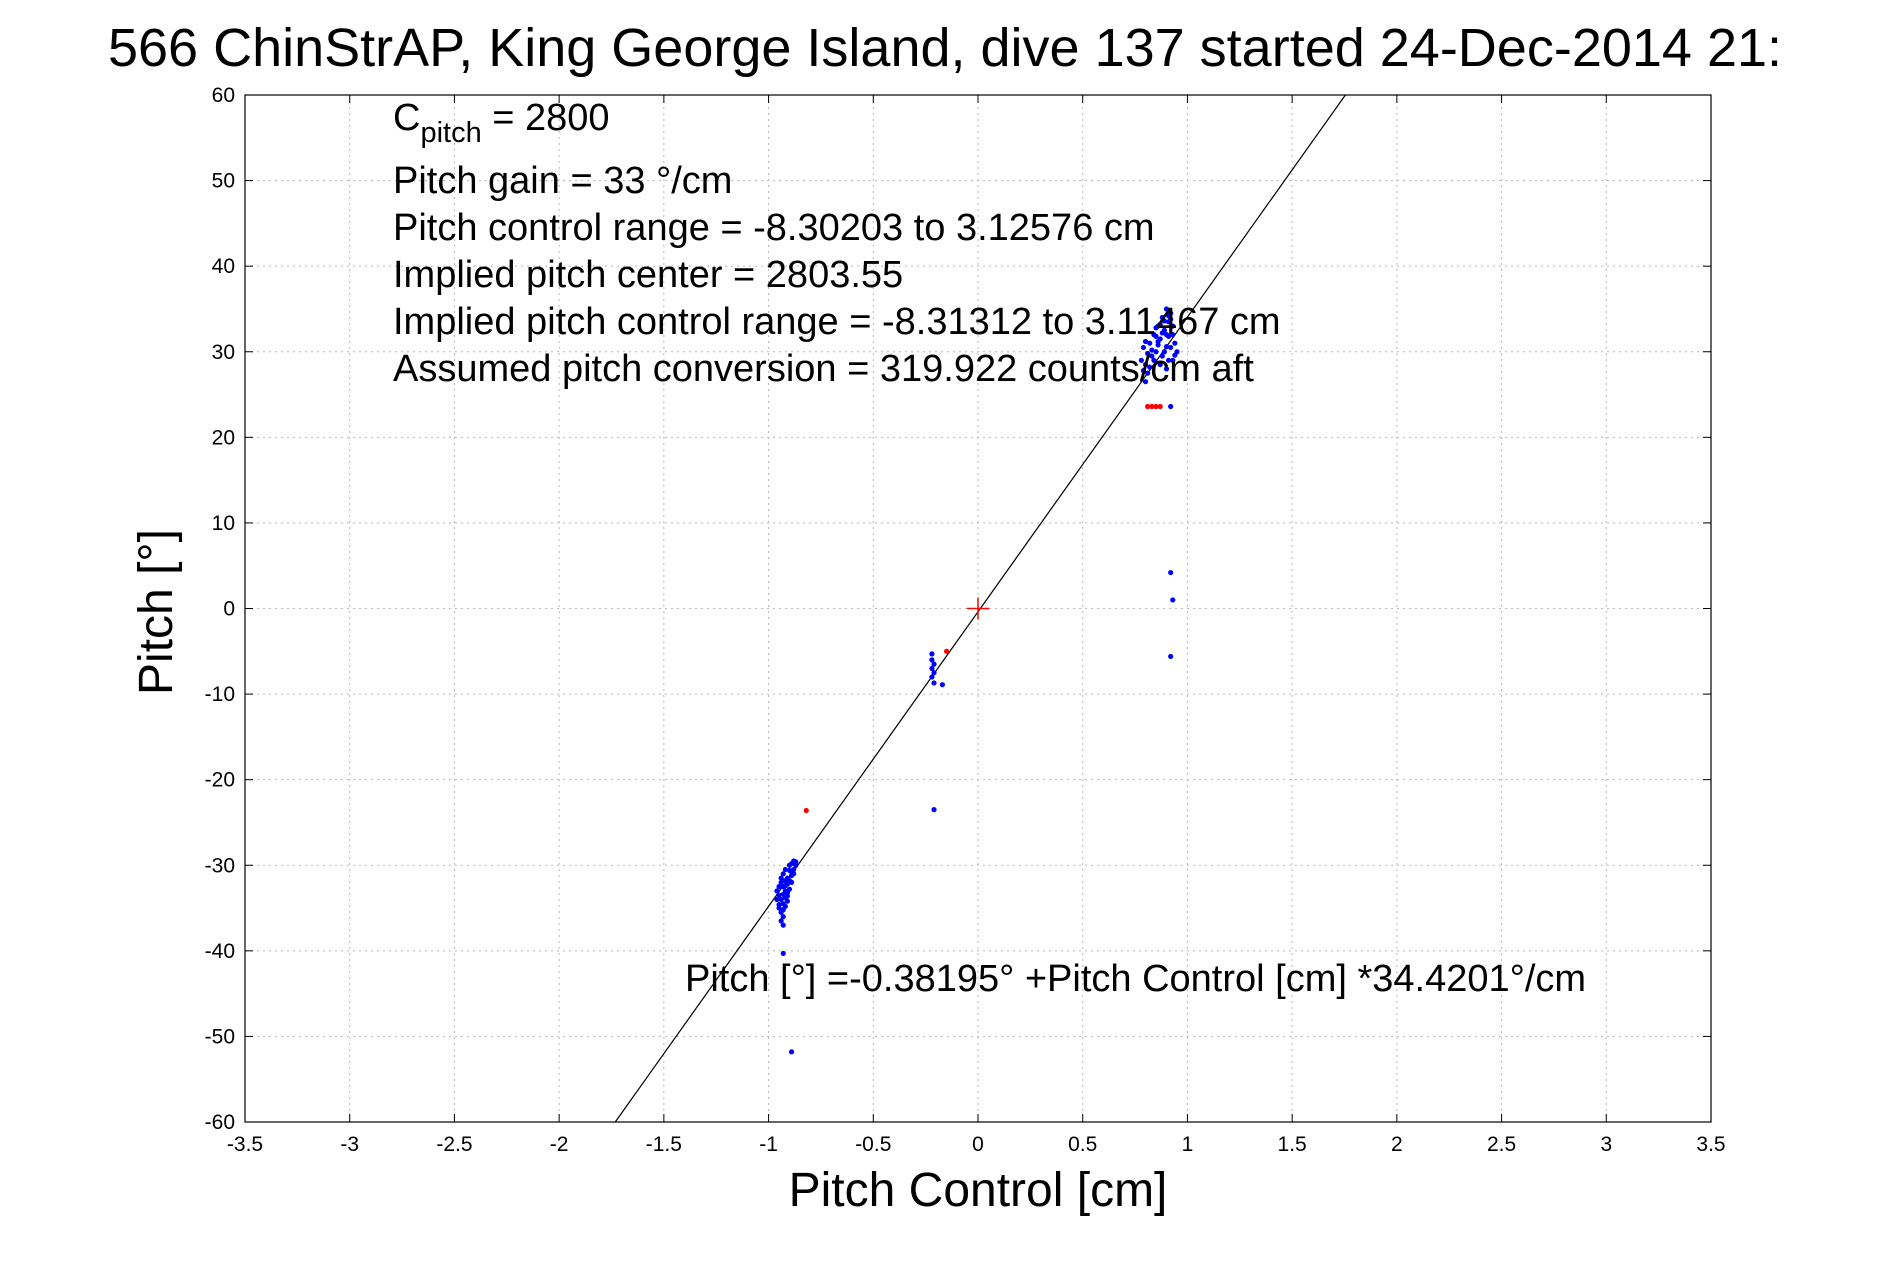 Image resolution: width=1891 pixels, height=1262 pixels. What do you see at coordinates (156, 612) in the screenshot?
I see `y-axis-title: Pitch [°]` at bounding box center [156, 612].